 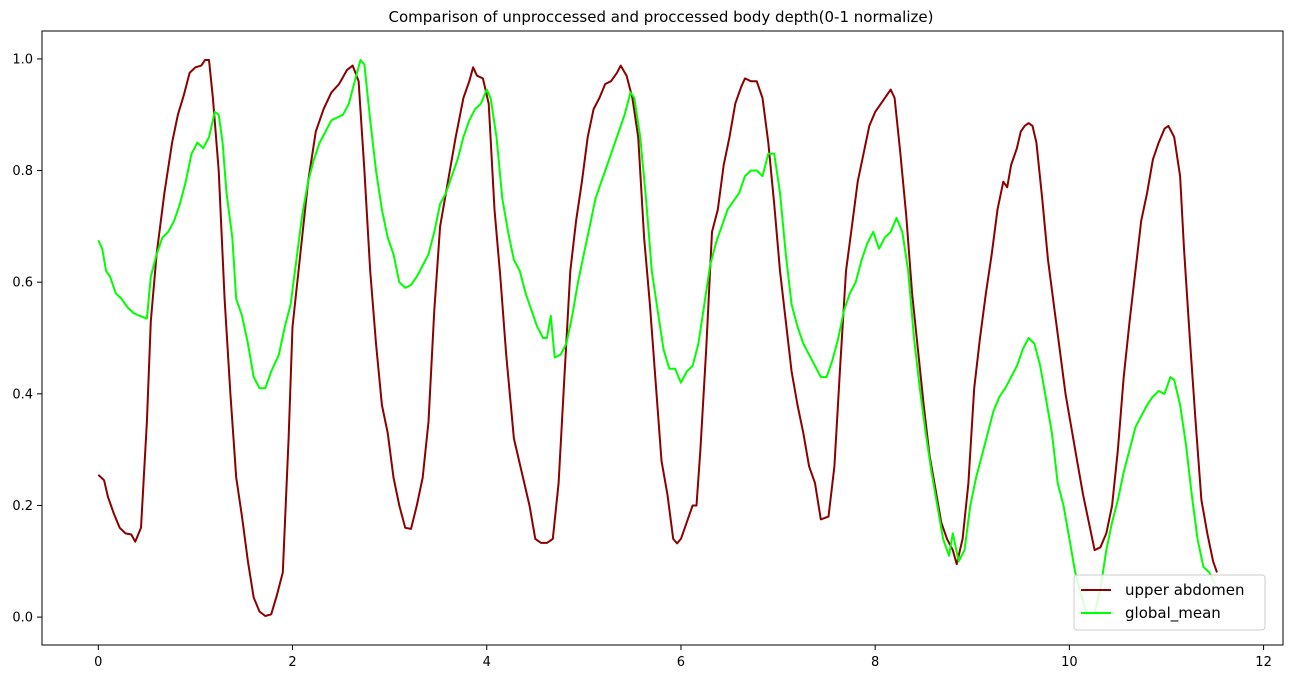 I want to click on legend-box, so click(x=1169, y=602).